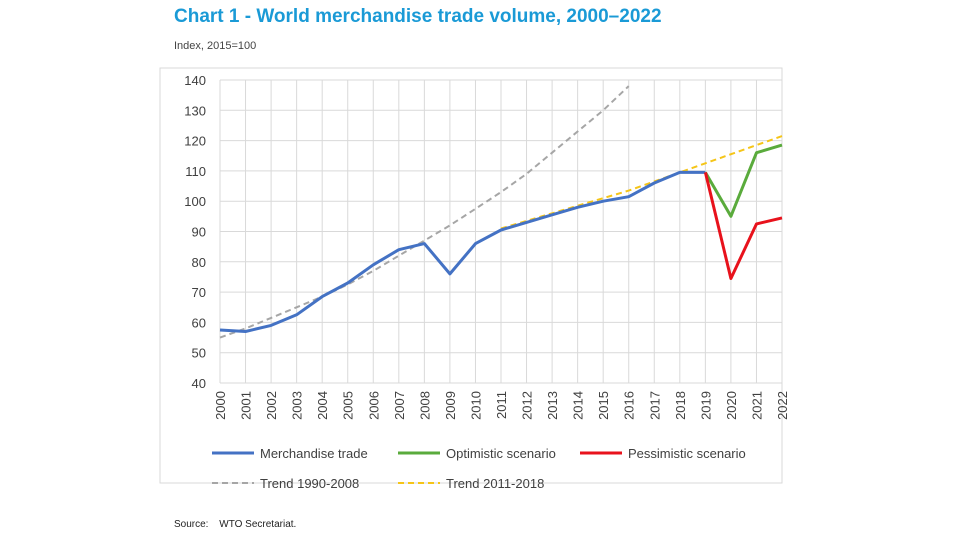 The width and height of the screenshot is (960, 540). I want to click on y-tick-label-100: 100, so click(195, 201).